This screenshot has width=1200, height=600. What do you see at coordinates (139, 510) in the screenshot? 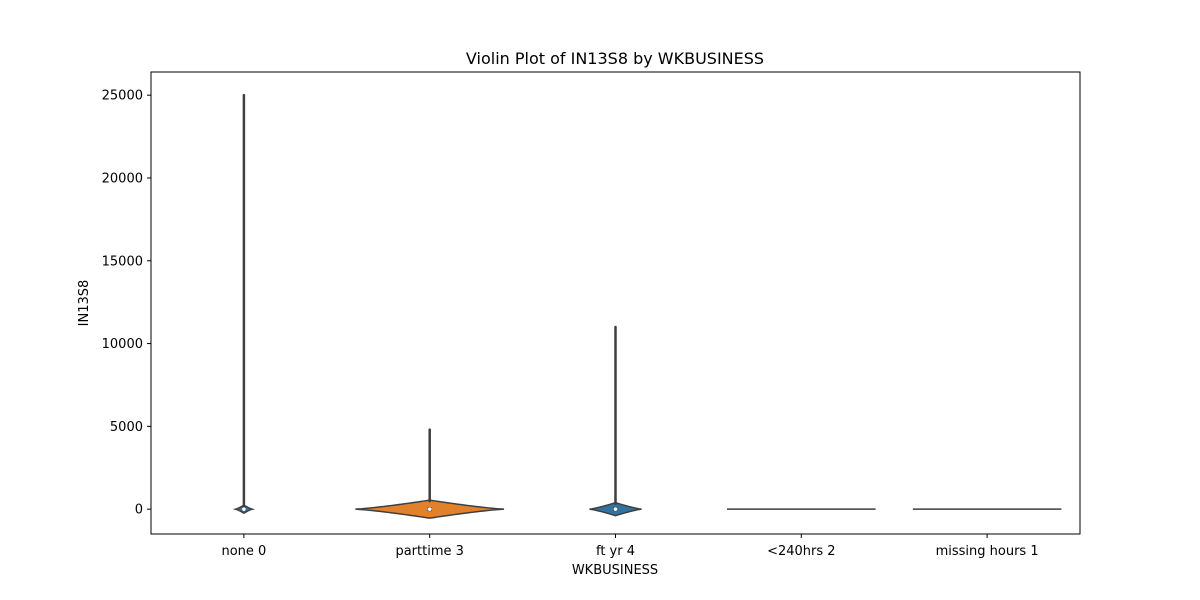
I see `y-tick-label: 0` at bounding box center [139, 510].